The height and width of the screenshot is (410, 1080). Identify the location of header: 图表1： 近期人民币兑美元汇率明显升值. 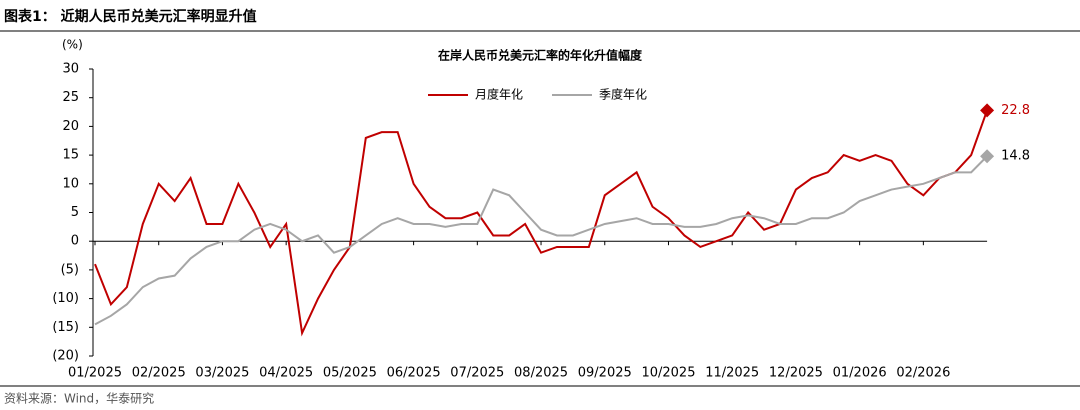
(130, 16).